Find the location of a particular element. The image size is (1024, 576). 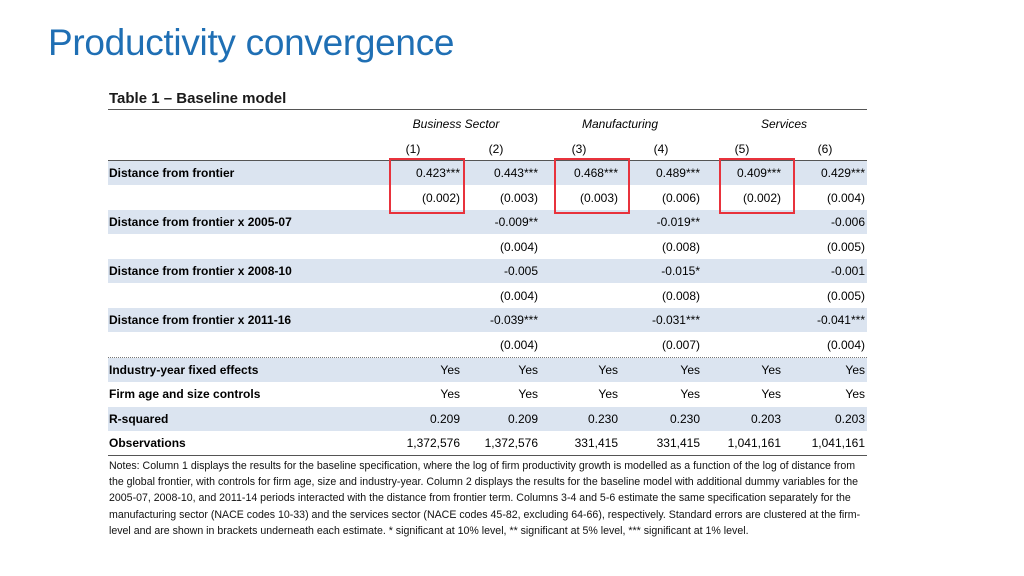

table-cell: (0.006) is located at coordinates (680, 198).